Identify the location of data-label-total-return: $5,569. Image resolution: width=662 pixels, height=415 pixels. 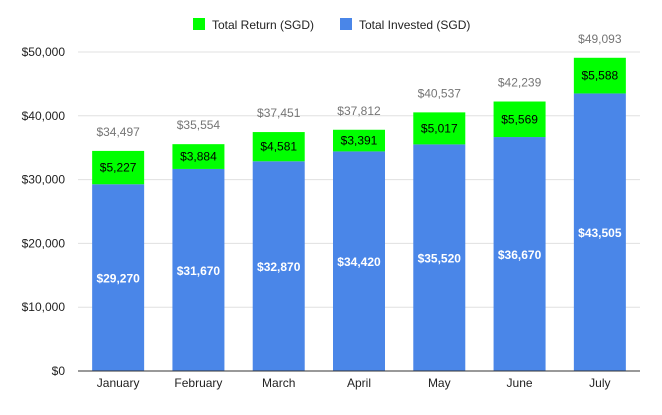
(519, 119).